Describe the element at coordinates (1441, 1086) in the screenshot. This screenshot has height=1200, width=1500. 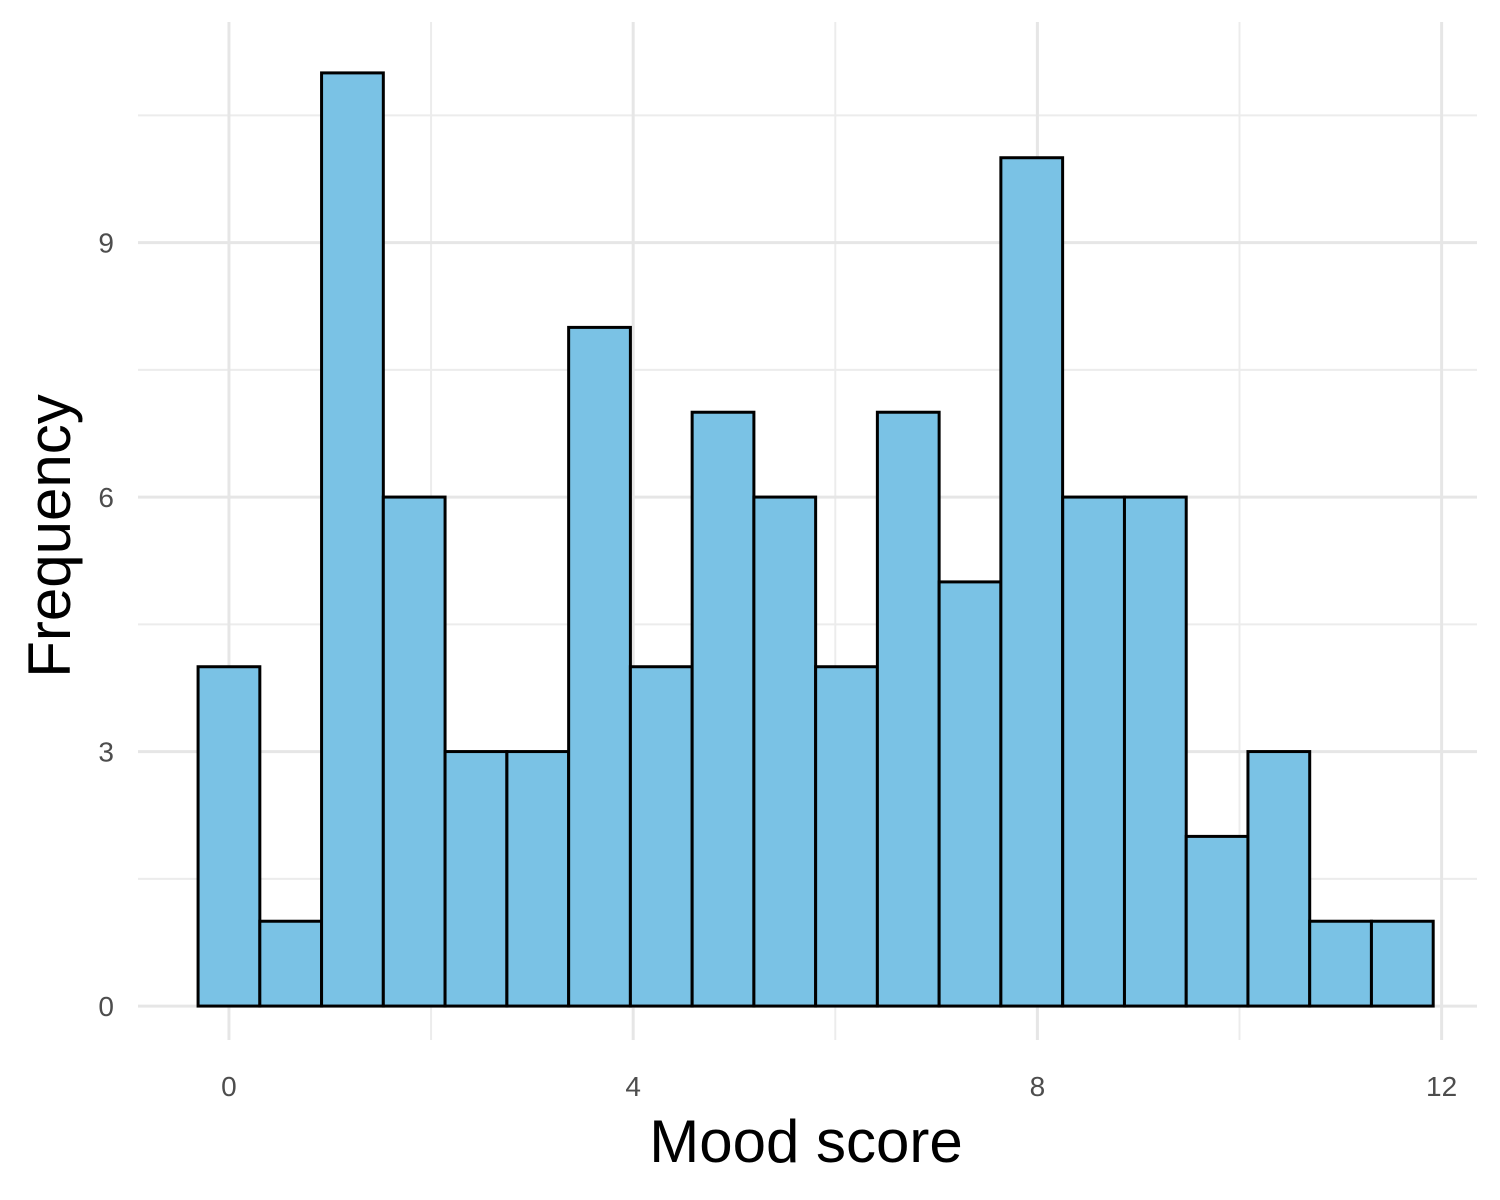
I see `x-tick-label: 12` at that location.